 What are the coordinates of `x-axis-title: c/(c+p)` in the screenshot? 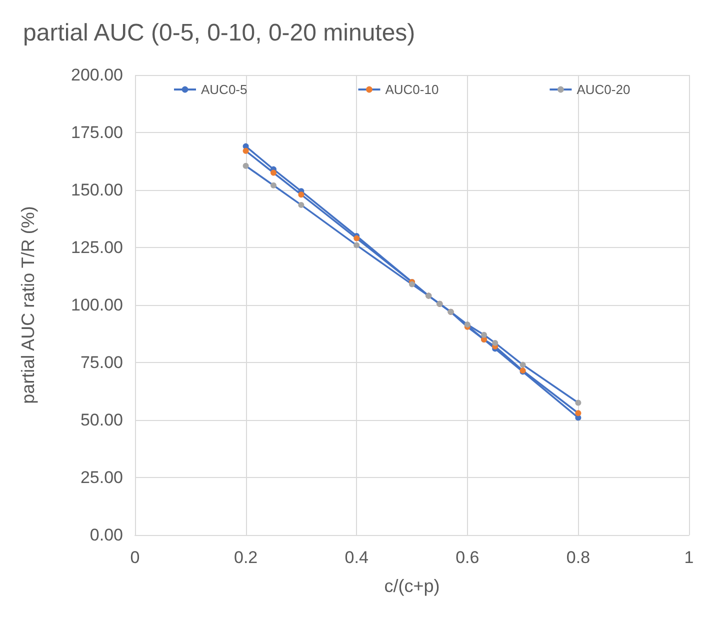 It's located at (412, 586).